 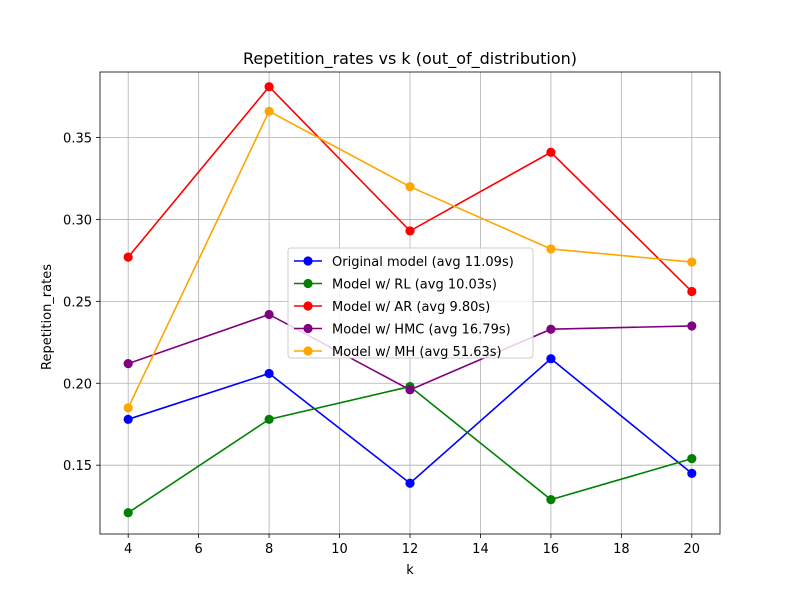 I want to click on x-tick-label: 18, so click(x=621, y=549).